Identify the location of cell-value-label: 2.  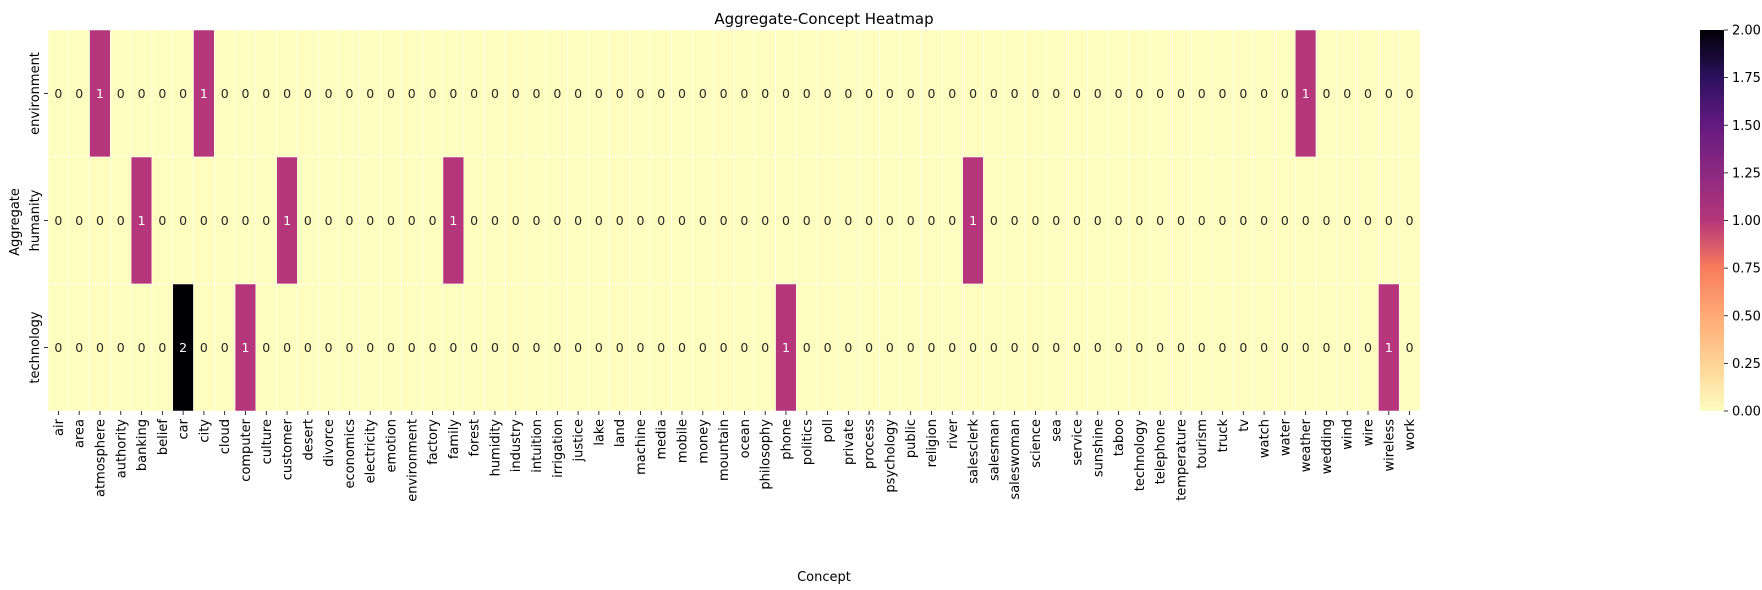
(183, 347).